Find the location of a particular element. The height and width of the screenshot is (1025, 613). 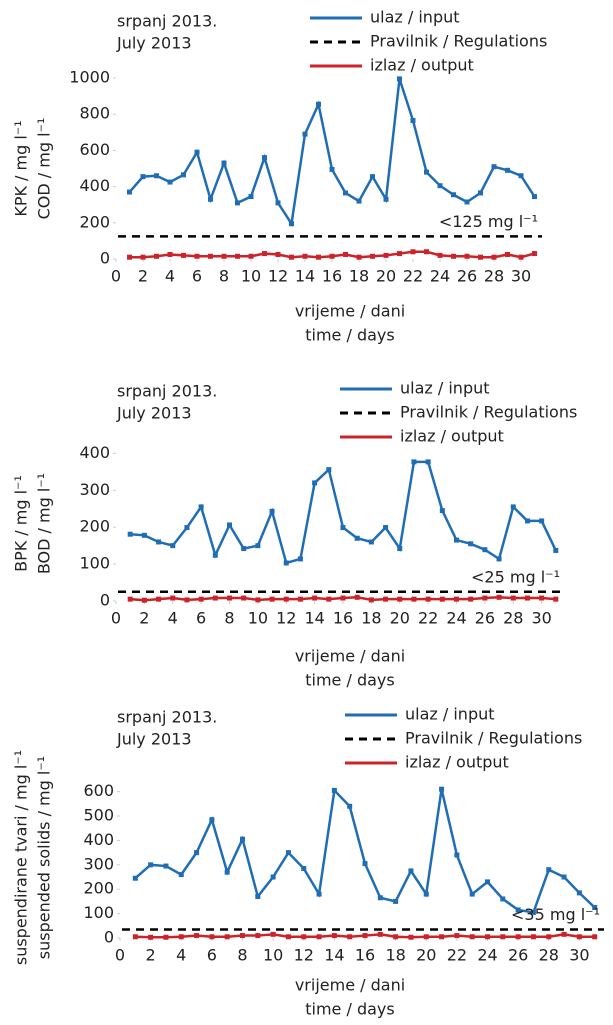

y-tick-label: 500 is located at coordinates (98, 815).